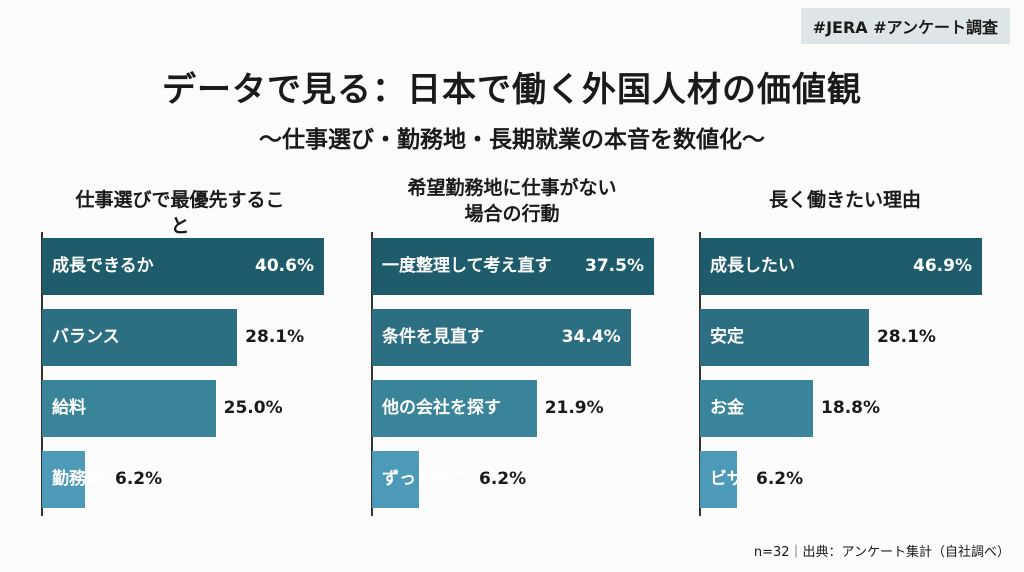 The width and height of the screenshot is (1024, 572). I want to click on value-label: 40.6%, so click(284, 266).